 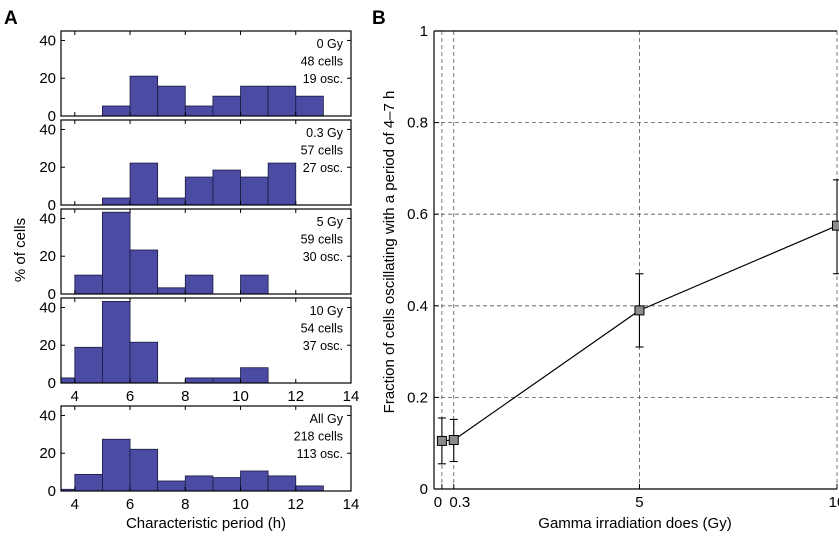 What do you see at coordinates (323, 168) in the screenshot?
I see `histogram-annotation: 27 osc.` at bounding box center [323, 168].